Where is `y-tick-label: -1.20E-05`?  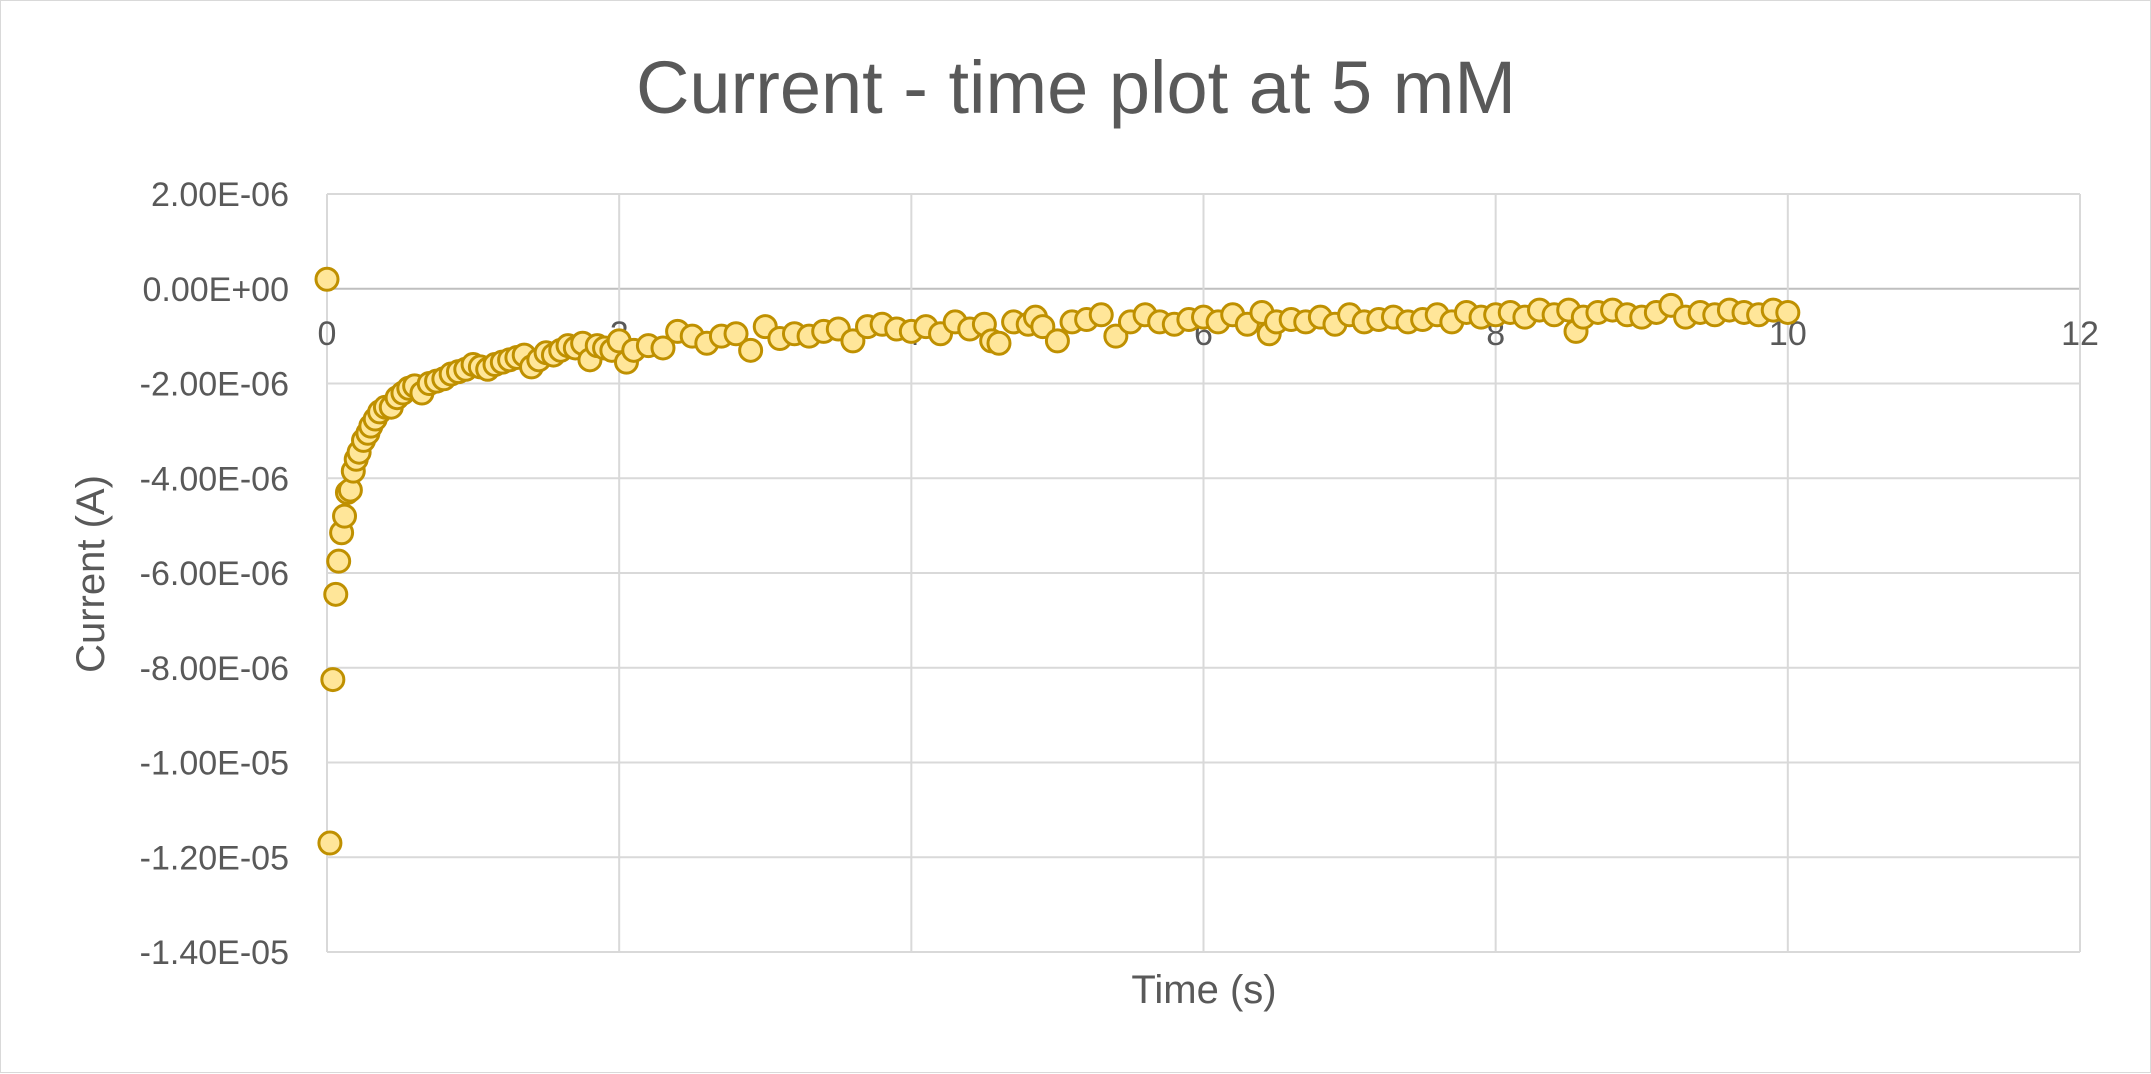 y-tick-label: -1.20E-05 is located at coordinates (214, 858).